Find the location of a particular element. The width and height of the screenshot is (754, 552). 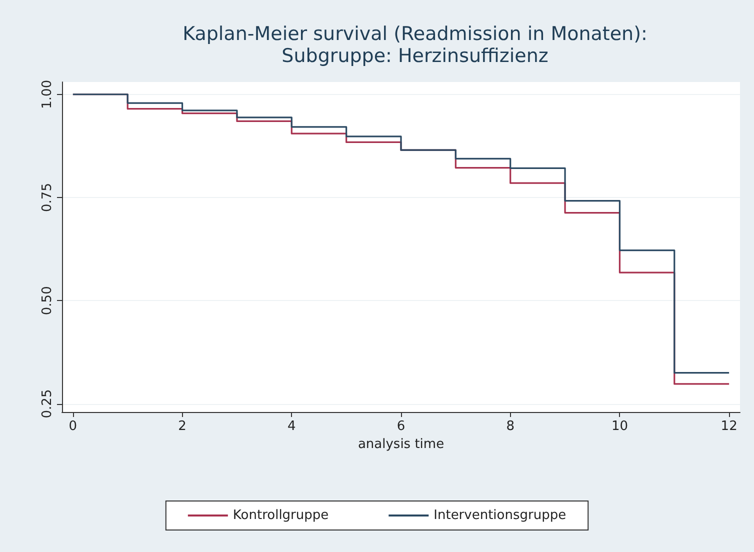

x-tick-label: 10 is located at coordinates (619, 426).